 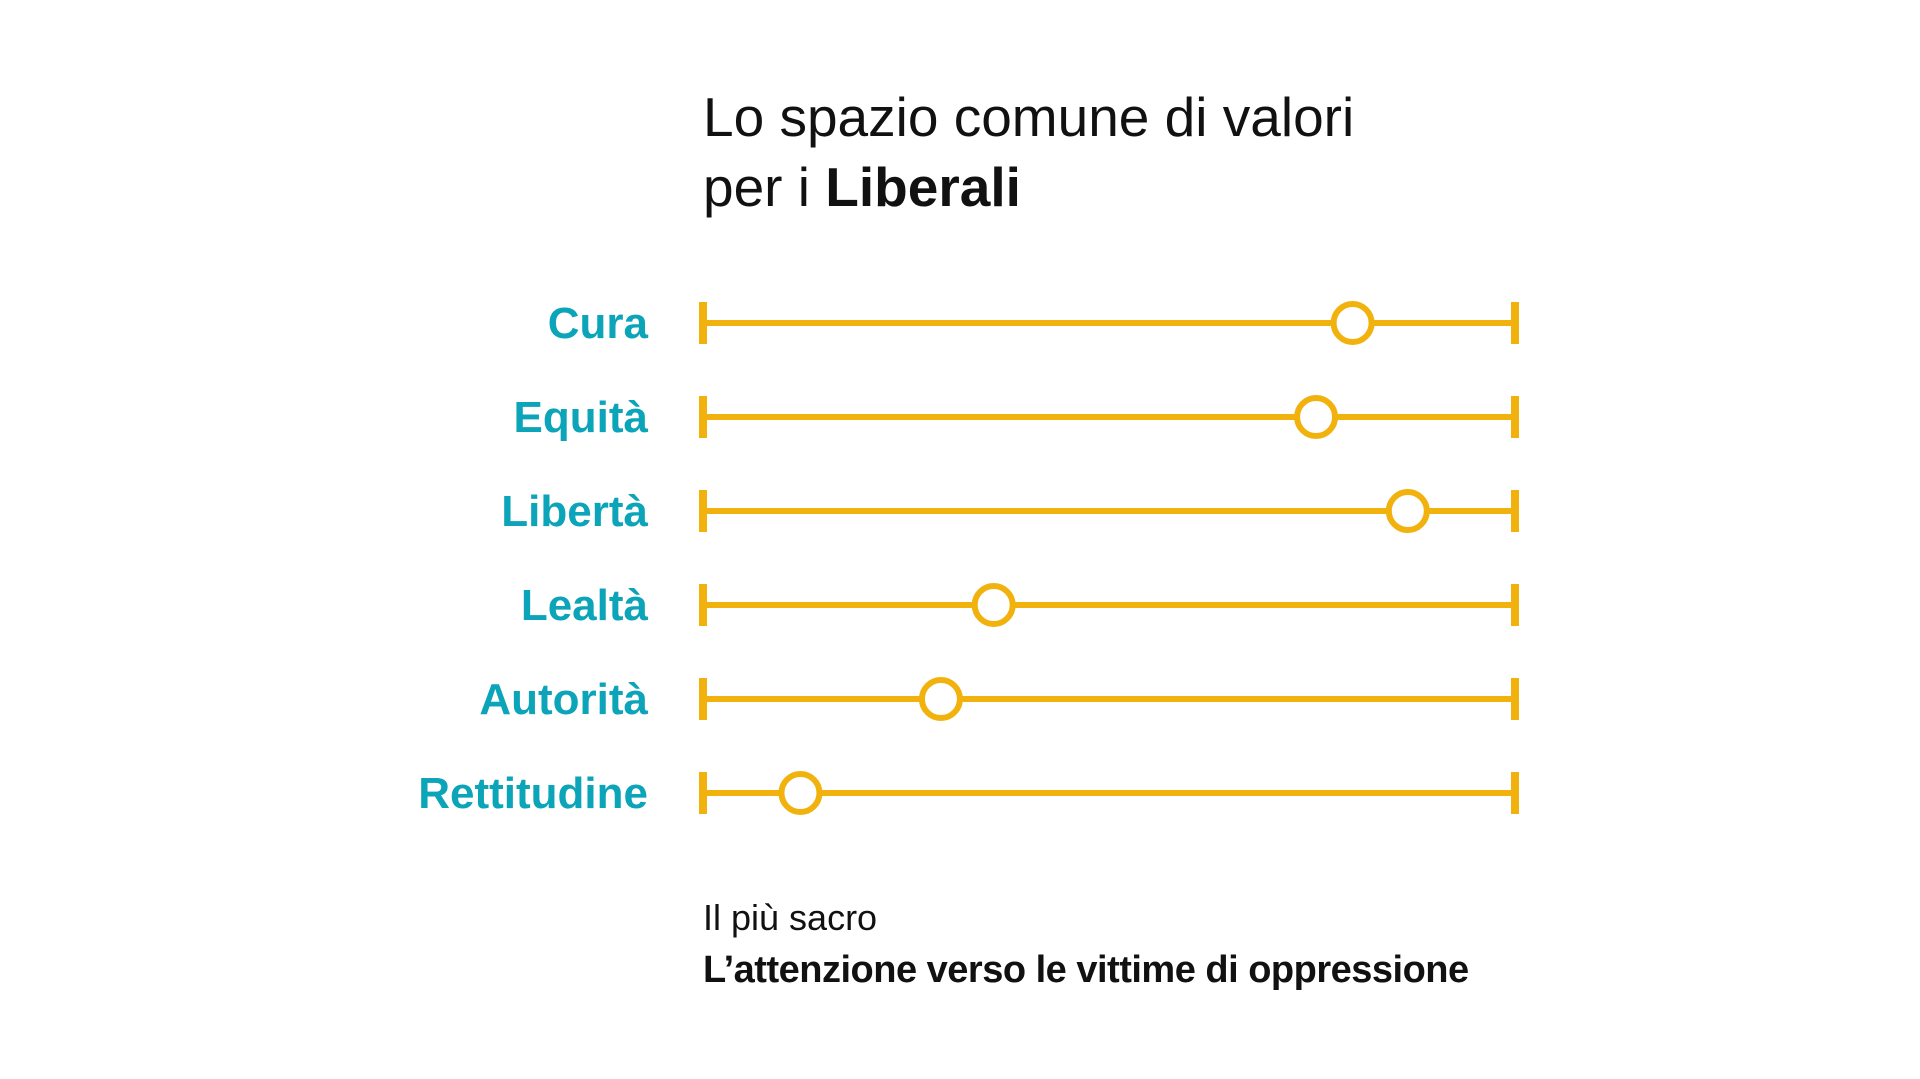 I want to click on value-marker-lealta, so click(x=993, y=605).